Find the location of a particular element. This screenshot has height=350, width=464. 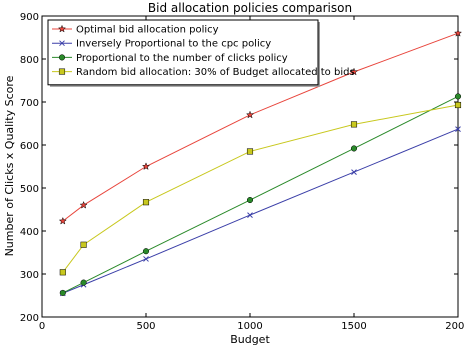

x-axis-label: Budget is located at coordinates (250, 339).